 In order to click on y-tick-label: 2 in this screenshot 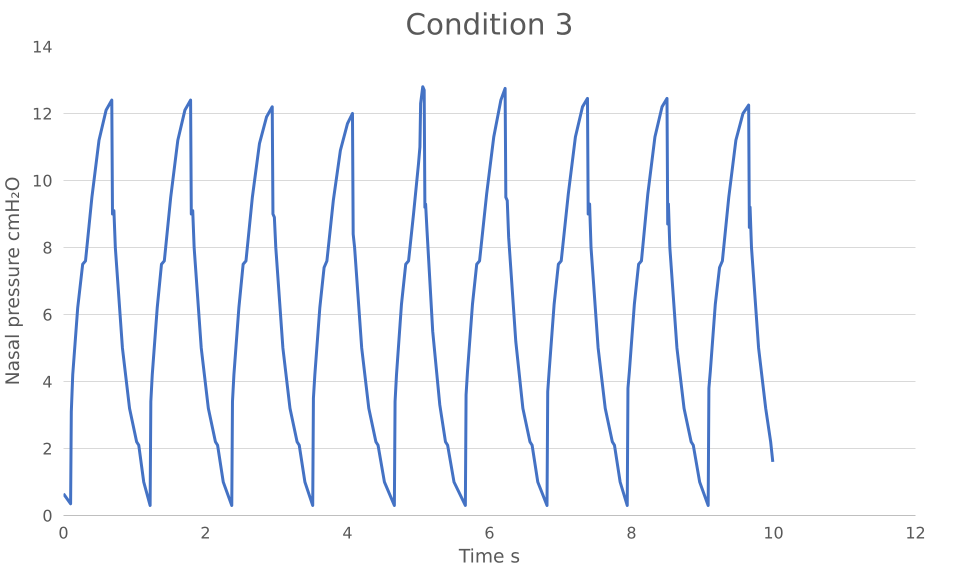, I will do `click(47, 449)`.